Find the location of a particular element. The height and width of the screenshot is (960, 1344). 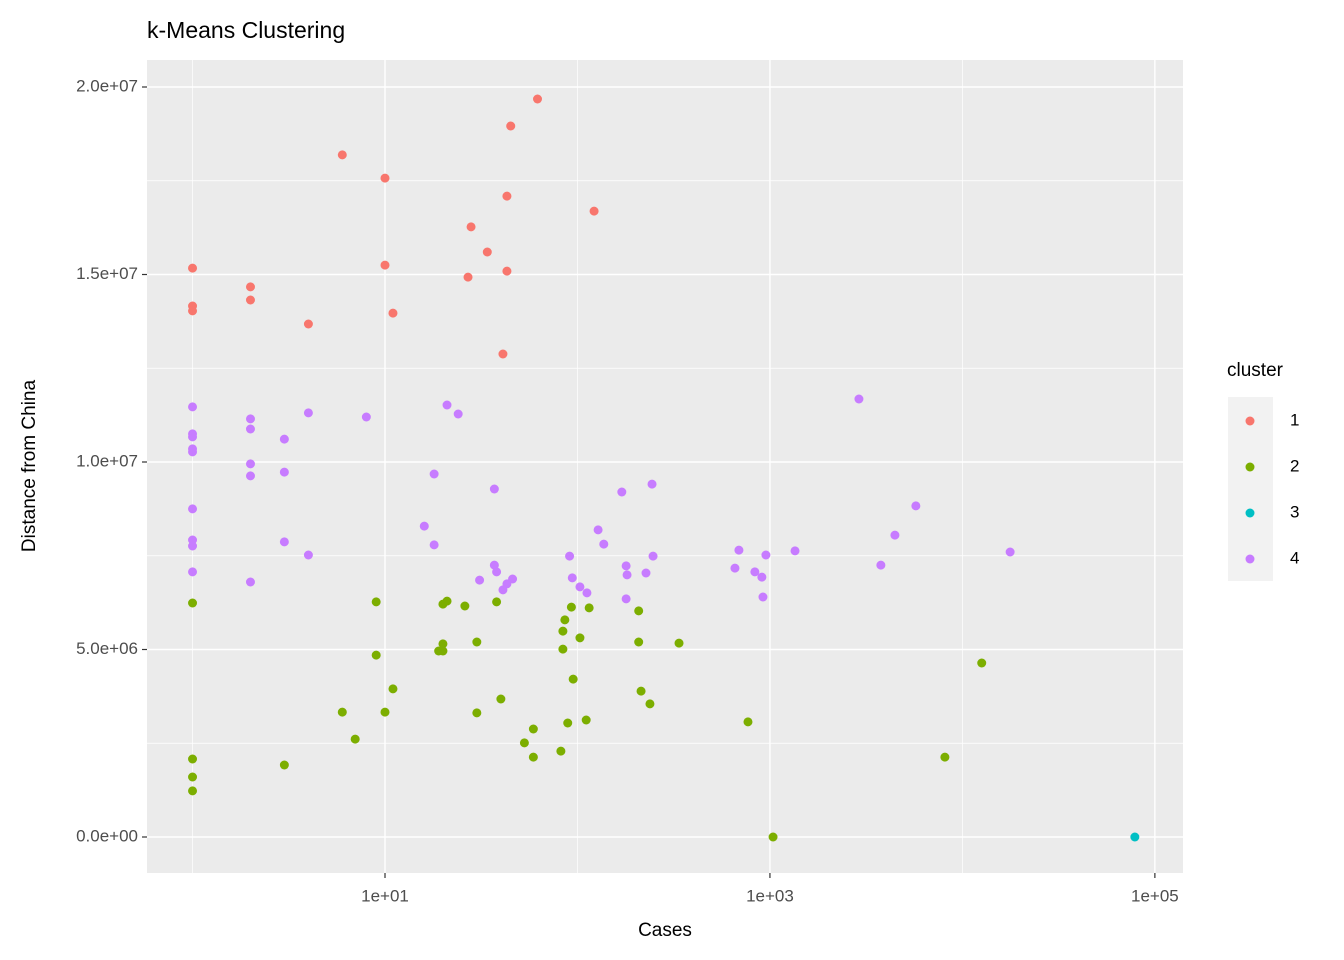

legend-label: 2 is located at coordinates (1294, 465).